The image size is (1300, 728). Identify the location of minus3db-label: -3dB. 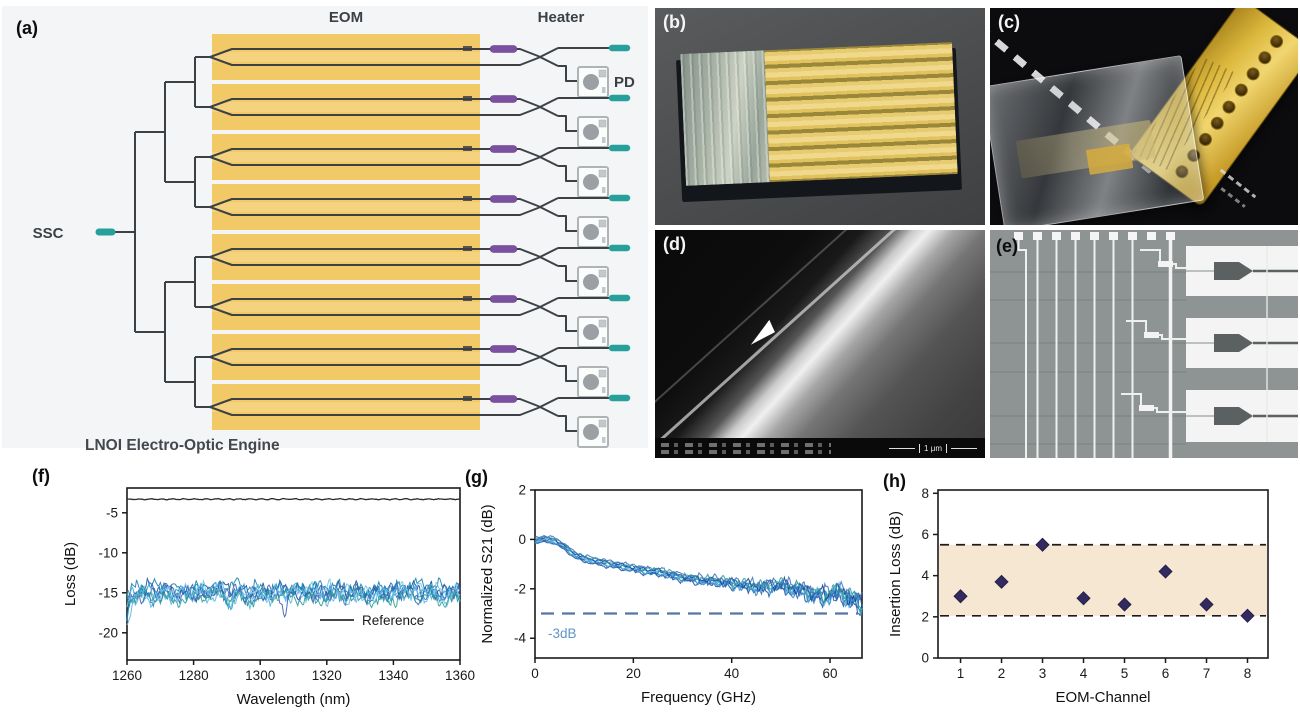
(562, 633).